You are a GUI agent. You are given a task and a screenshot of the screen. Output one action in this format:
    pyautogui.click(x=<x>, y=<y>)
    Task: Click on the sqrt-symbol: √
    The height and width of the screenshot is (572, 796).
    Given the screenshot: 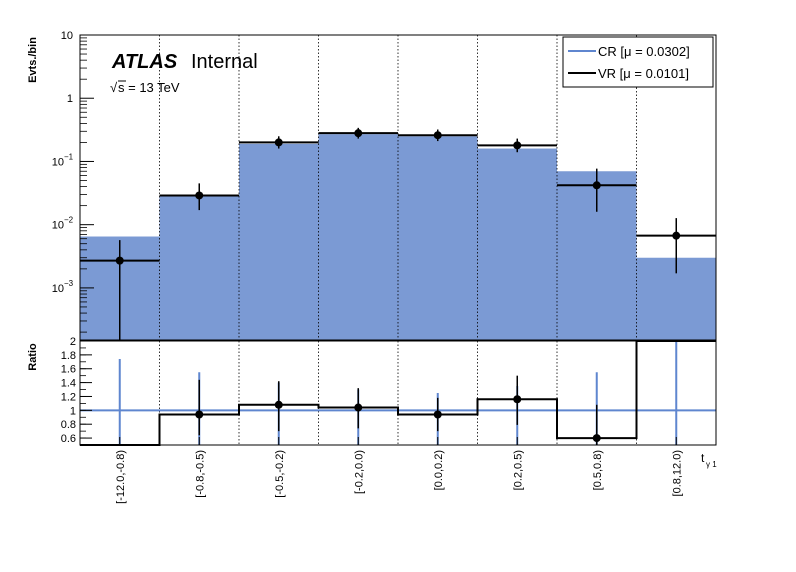 What is the action you would take?
    pyautogui.click(x=114, y=87)
    